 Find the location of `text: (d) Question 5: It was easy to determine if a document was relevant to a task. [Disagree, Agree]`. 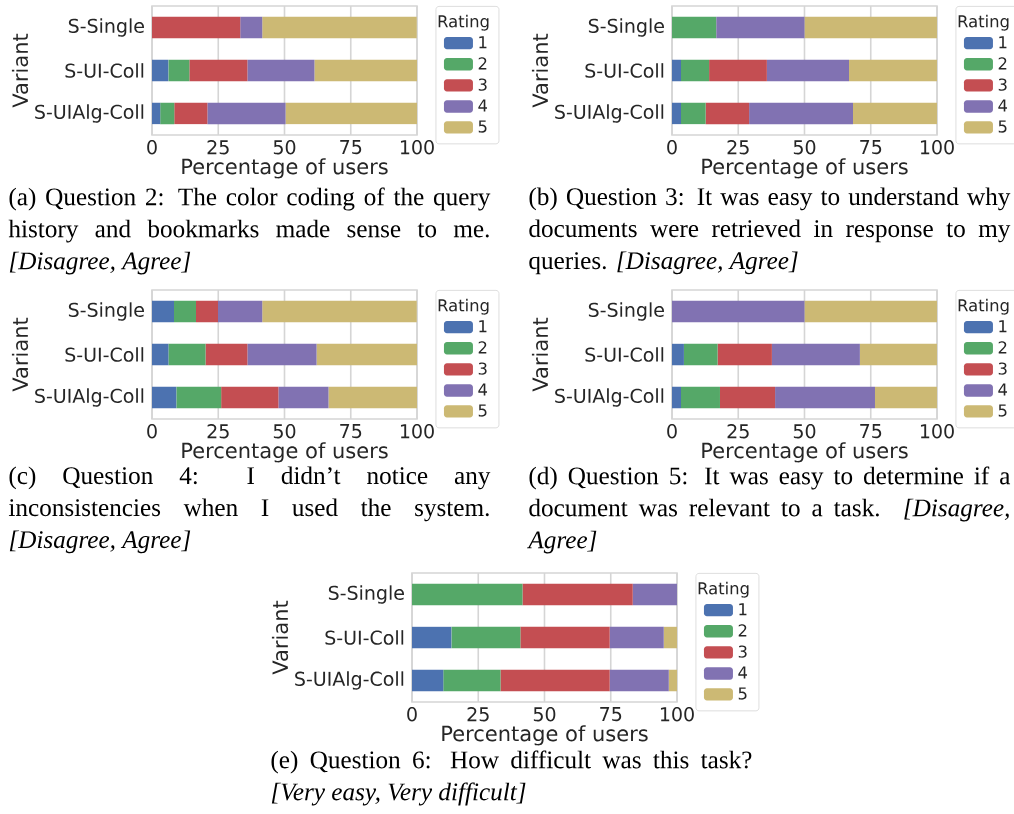

text: (d) Question 5: It was easy to determine if a document was relevant to a task. [Disagree, Agree] is located at coordinates (769, 510).